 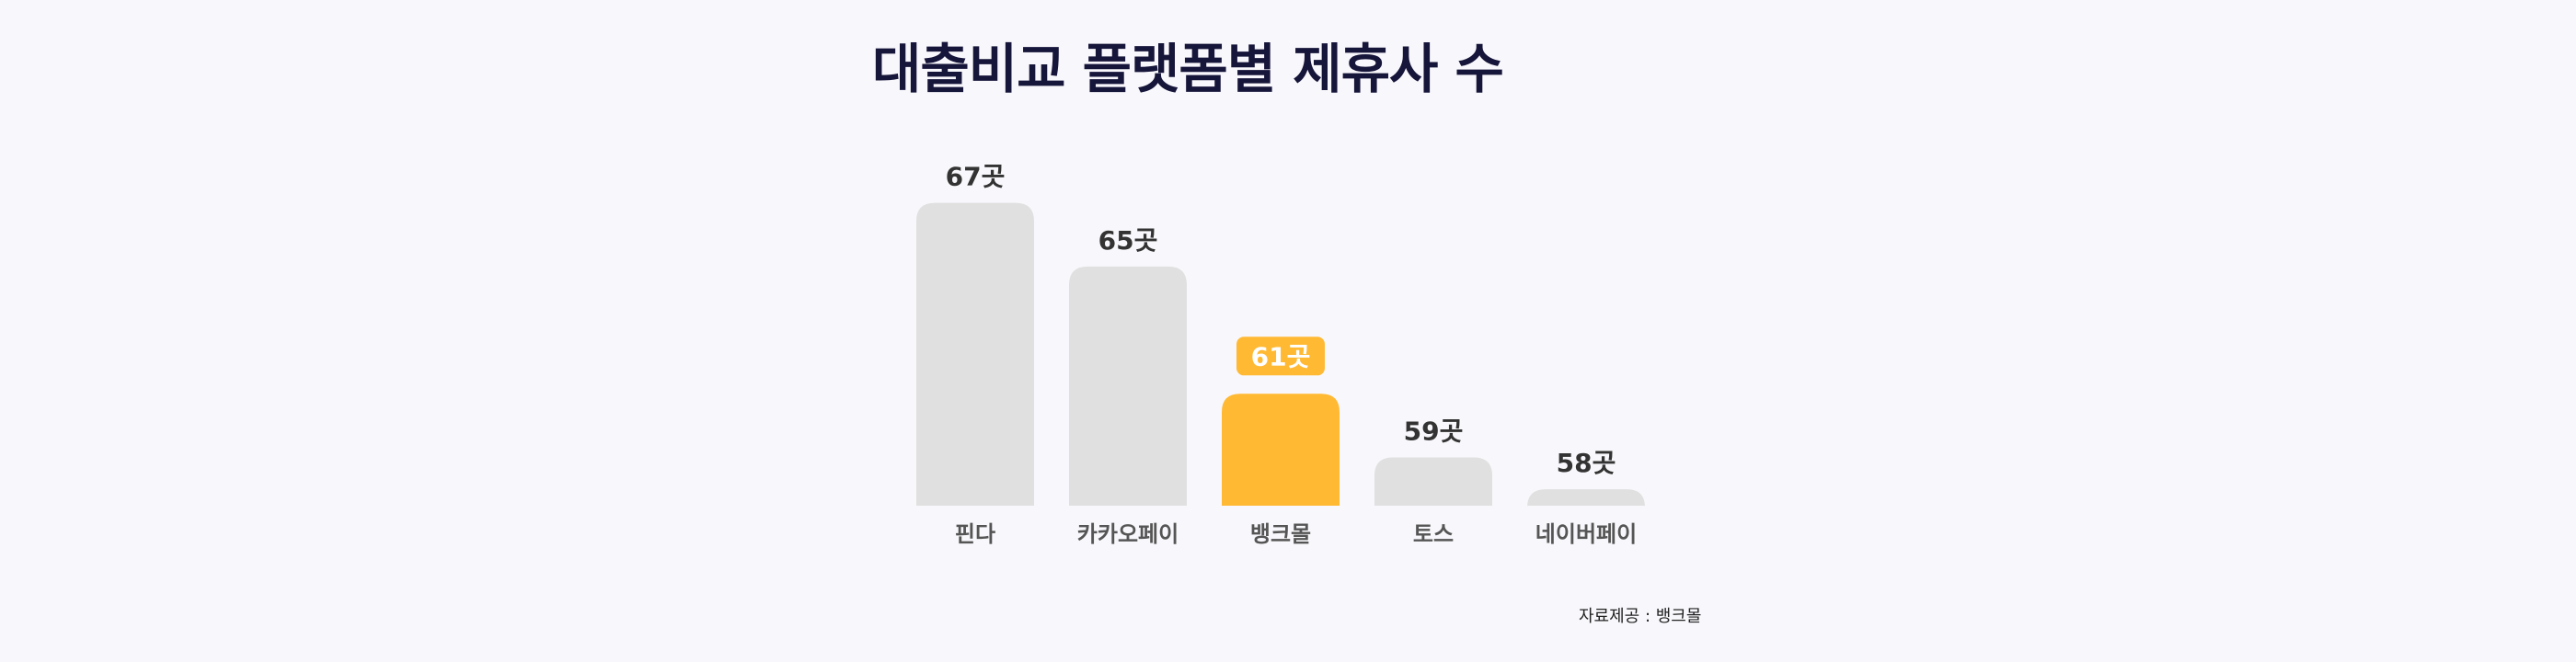 I want to click on value-label-1: 67곳, so click(x=976, y=177).